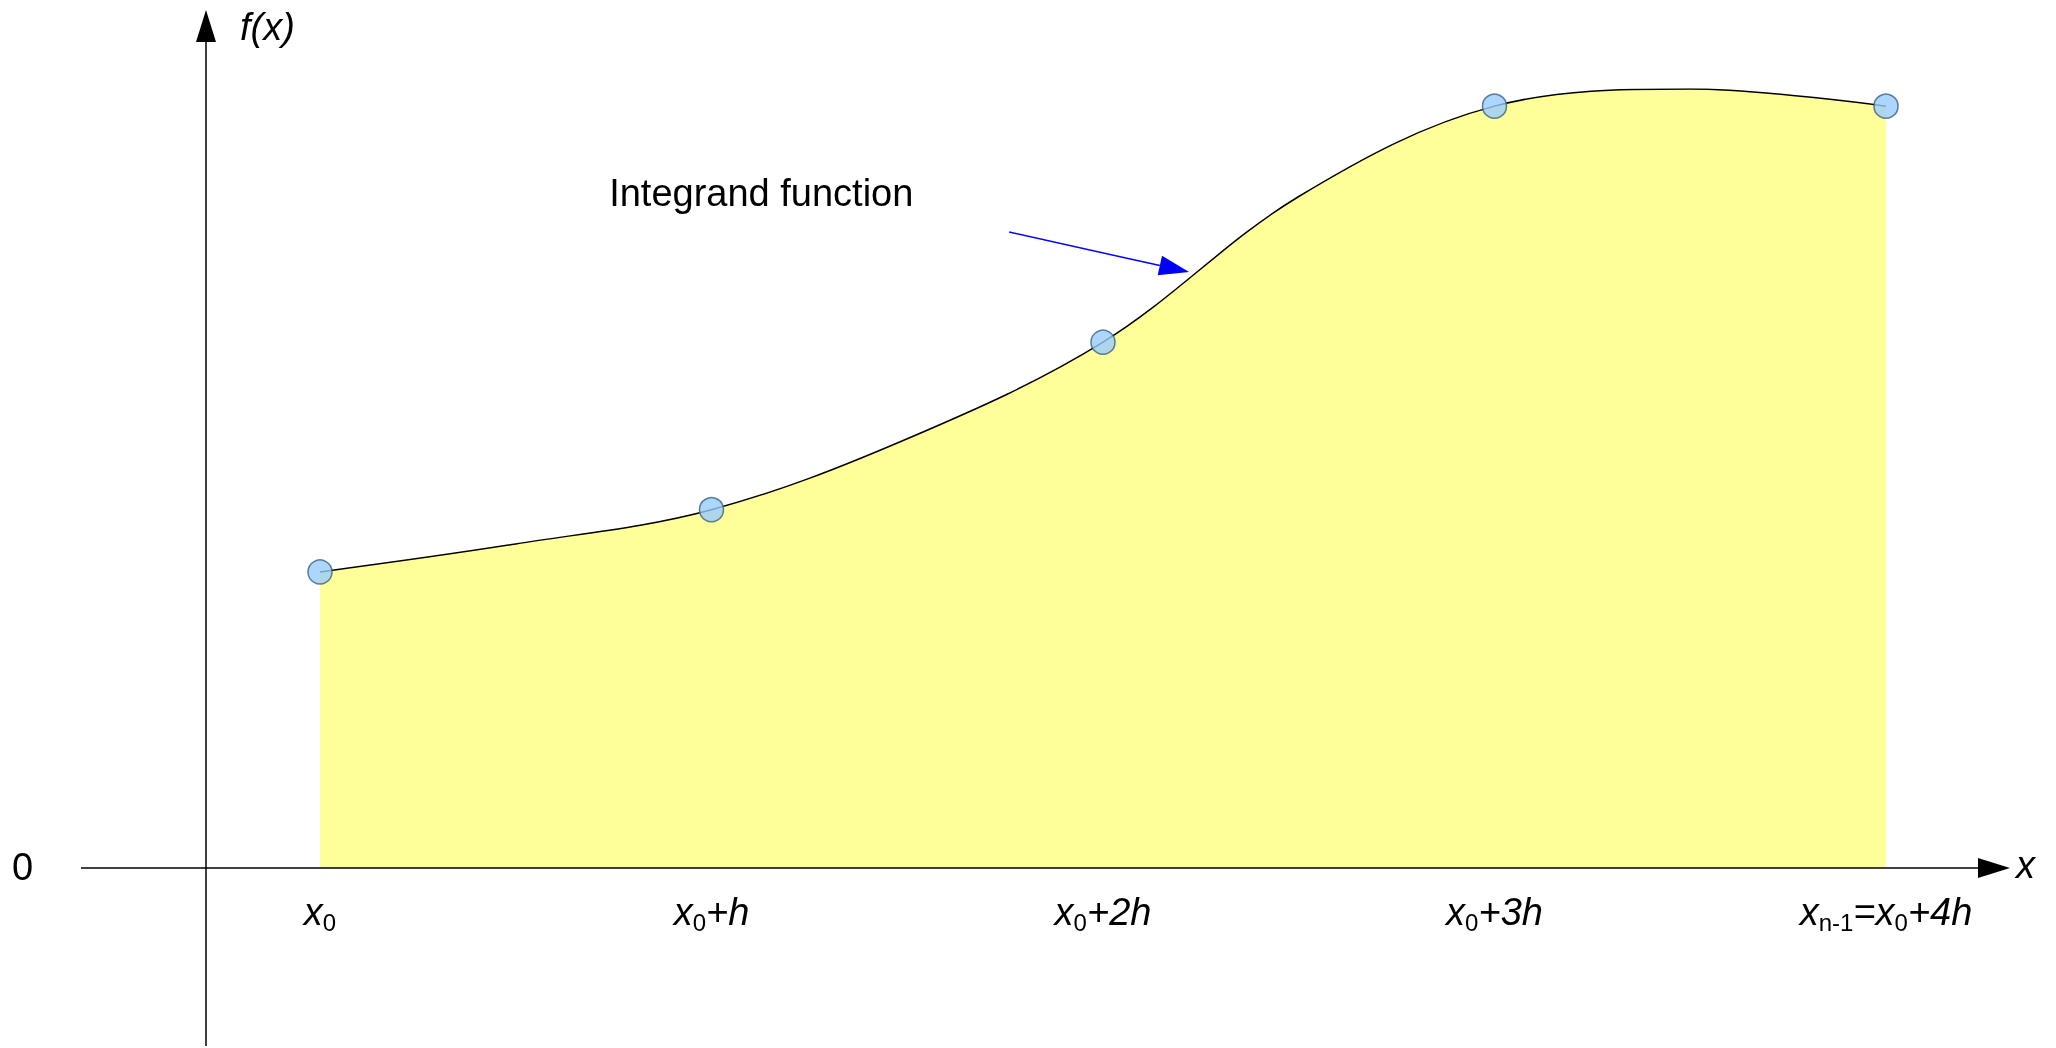 The height and width of the screenshot is (1048, 2056). Describe the element at coordinates (267, 27) in the screenshot. I see `y-axis-title: f(x)` at that location.